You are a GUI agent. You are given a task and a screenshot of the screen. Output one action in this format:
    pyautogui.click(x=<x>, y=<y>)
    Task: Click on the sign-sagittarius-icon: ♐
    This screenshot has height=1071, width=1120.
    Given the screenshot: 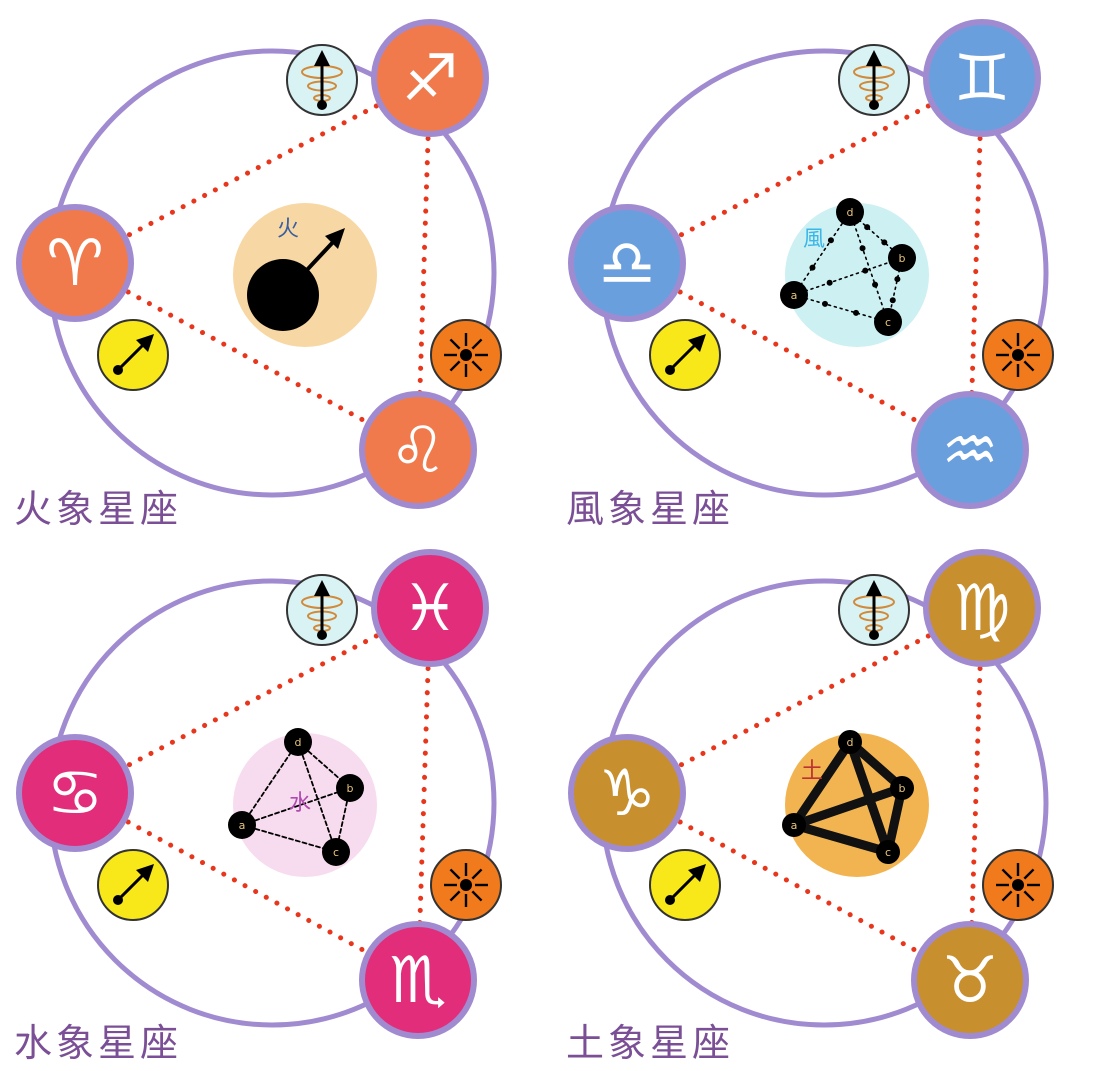 What is the action you would take?
    pyautogui.click(x=429, y=79)
    